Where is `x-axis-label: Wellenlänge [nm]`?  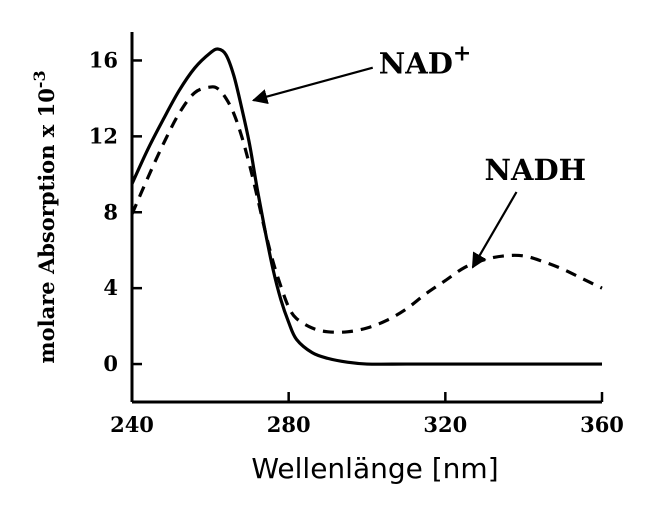 x-axis-label: Wellenlänge [nm] is located at coordinates (374, 468).